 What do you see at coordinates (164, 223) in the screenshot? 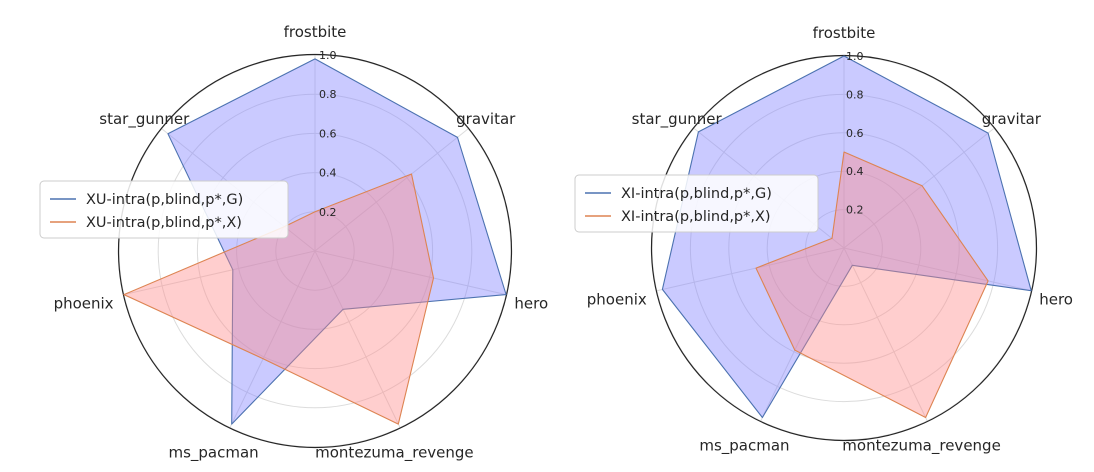
I see `legend-entry-xu-intra-p-blind-p-x: XU-intra(p,blind,p*,X)` at bounding box center [164, 223].